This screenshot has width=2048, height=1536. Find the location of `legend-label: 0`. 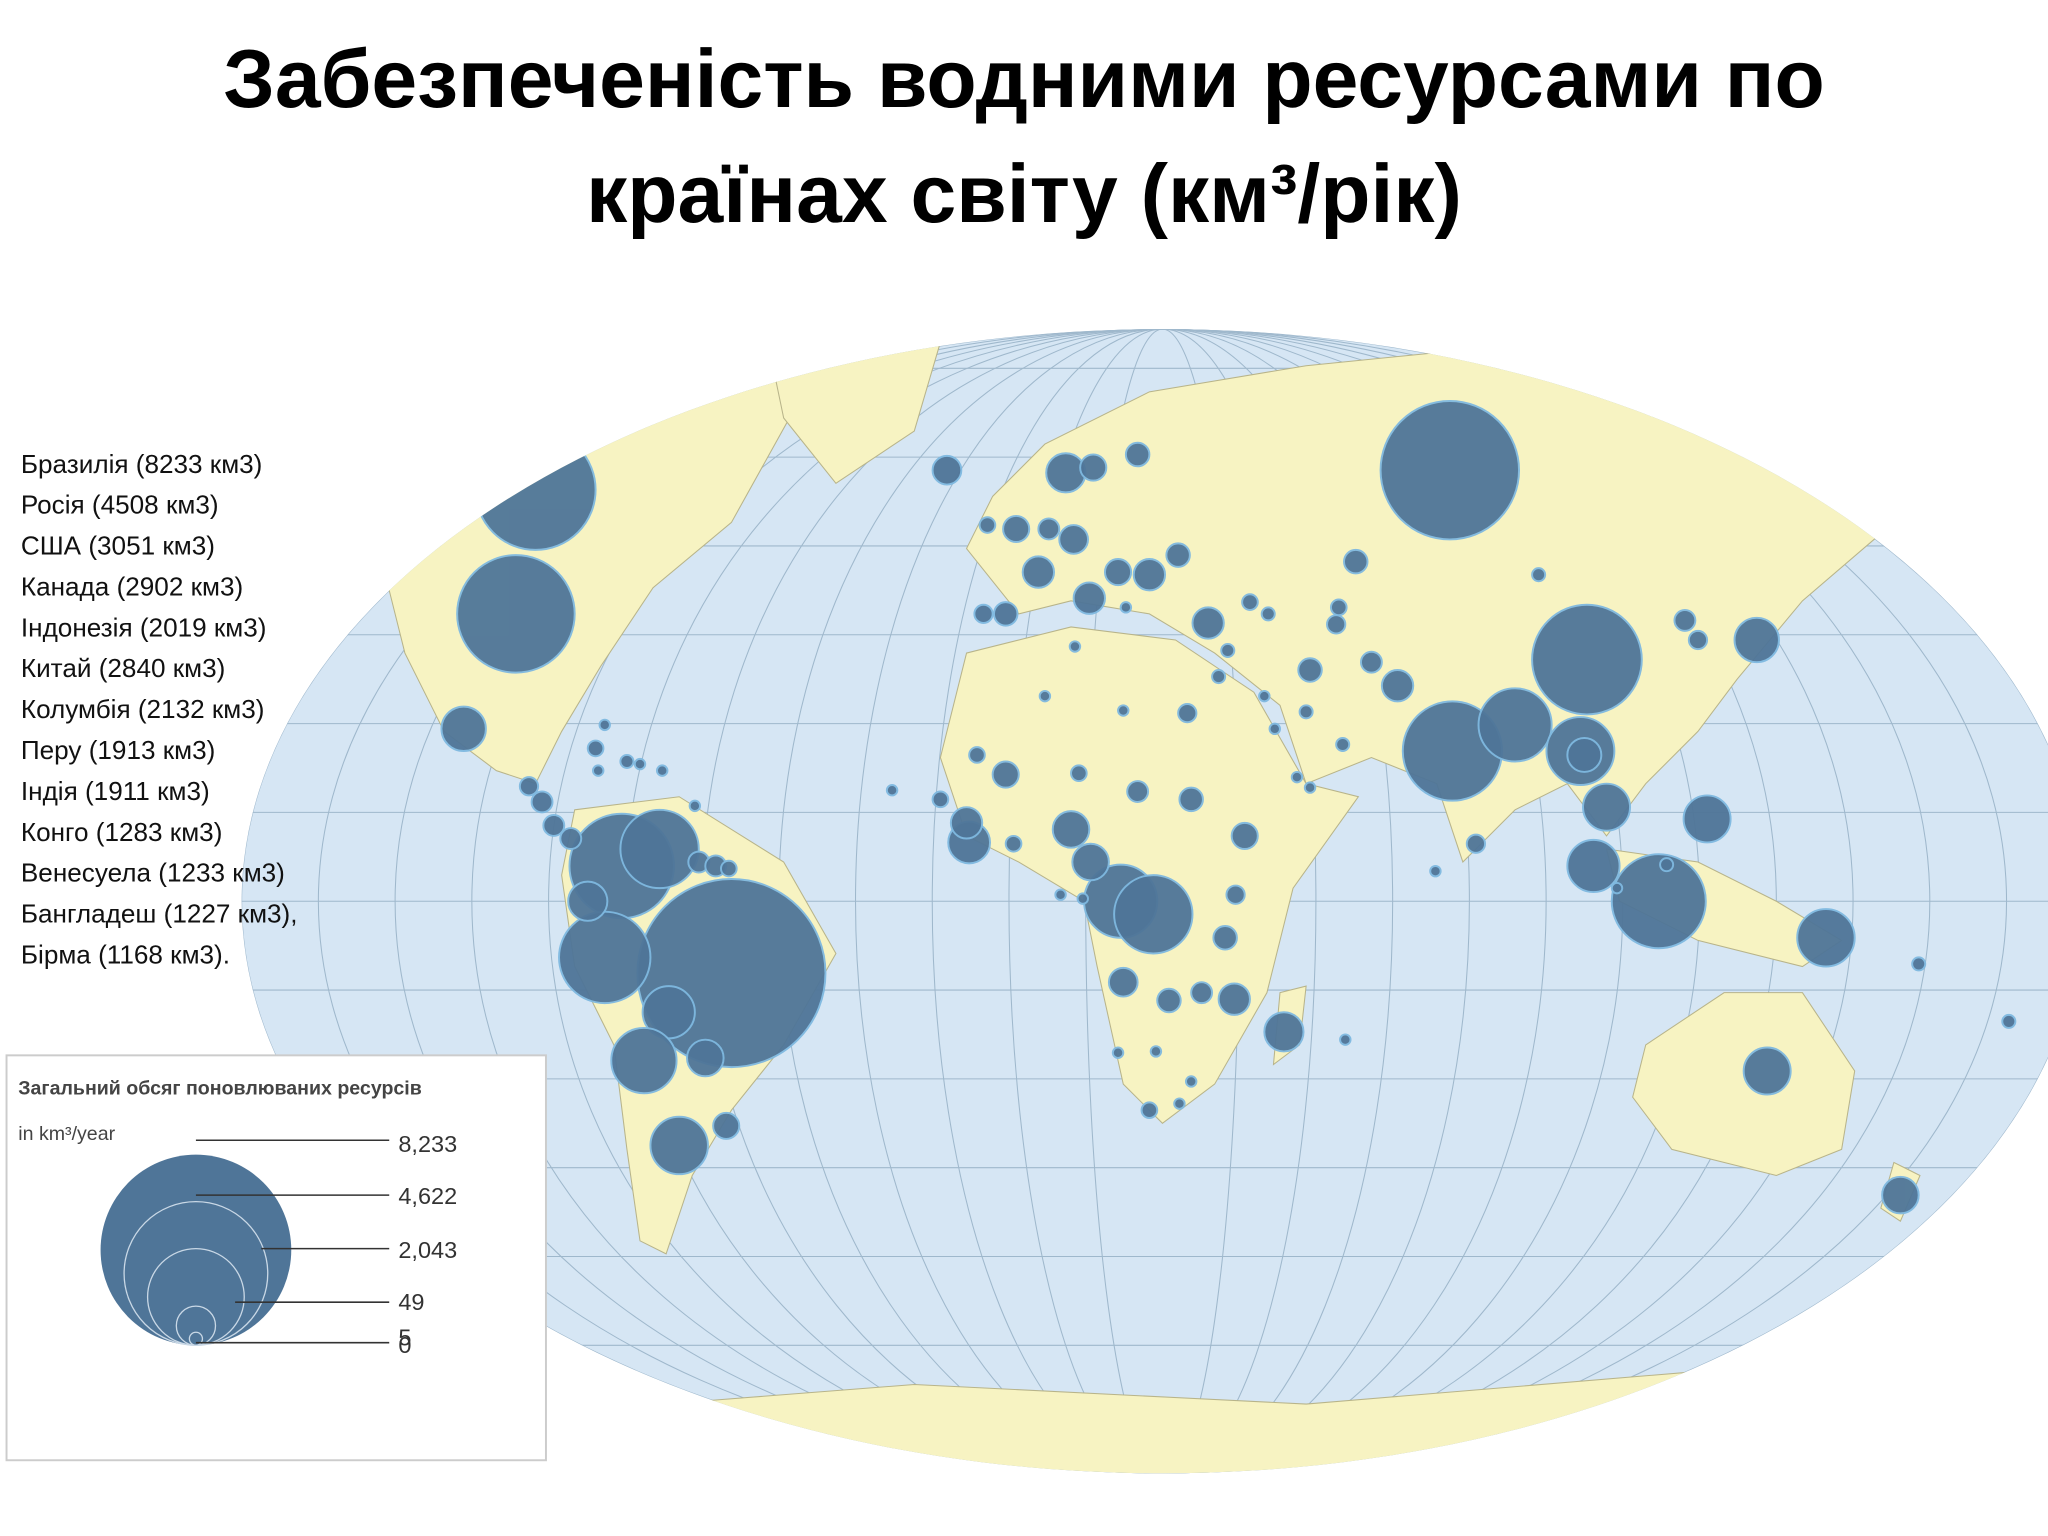

legend-label: 0 is located at coordinates (404, 1345).